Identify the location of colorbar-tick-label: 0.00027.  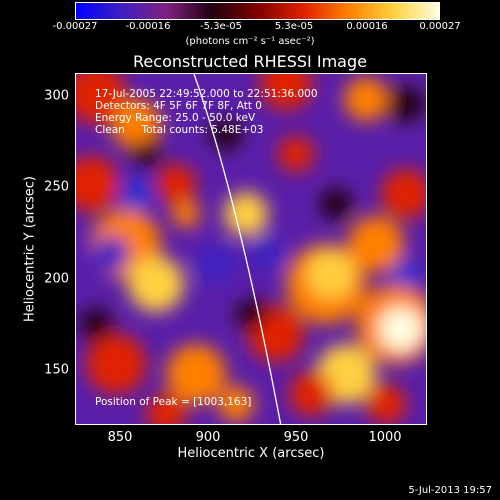
(440, 26).